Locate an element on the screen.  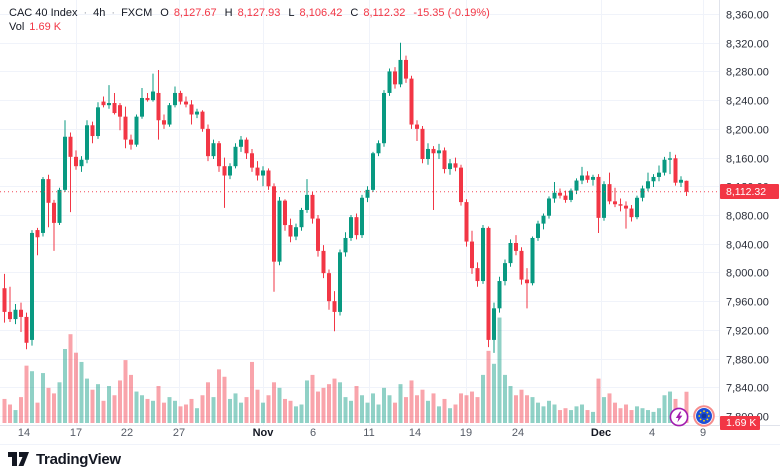
tradingview-logo: TradingView is located at coordinates (64, 459).